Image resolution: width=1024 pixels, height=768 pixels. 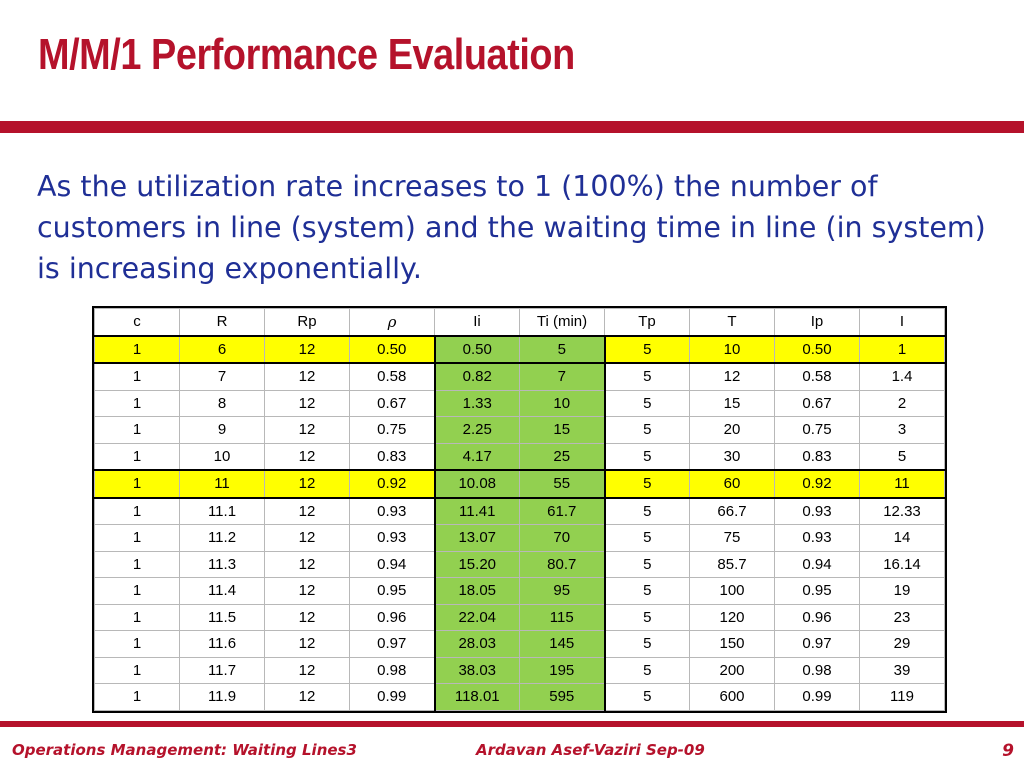 I want to click on table-cell: 28.03, so click(x=476, y=644).